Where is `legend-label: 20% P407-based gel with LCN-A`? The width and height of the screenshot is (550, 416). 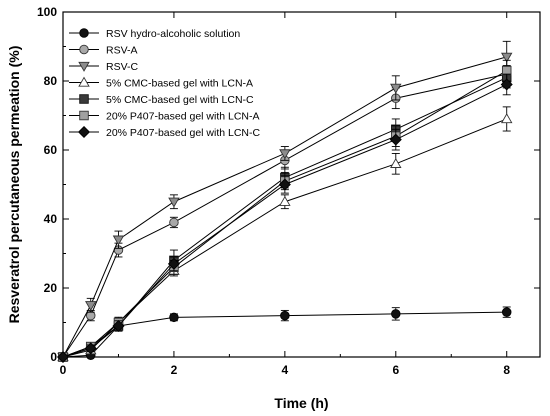 legend-label: 20% P407-based gel with LCN-A is located at coordinates (183, 117).